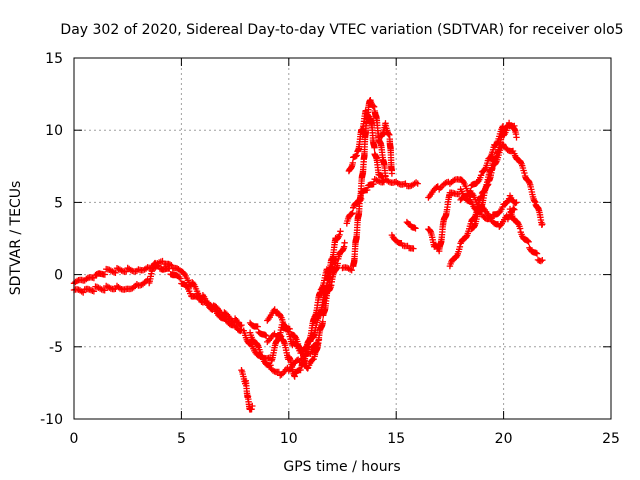 Image resolution: width=640 pixels, height=480 pixels. Describe the element at coordinates (54, 131) in the screenshot. I see `y-tick-label: 10` at that location.